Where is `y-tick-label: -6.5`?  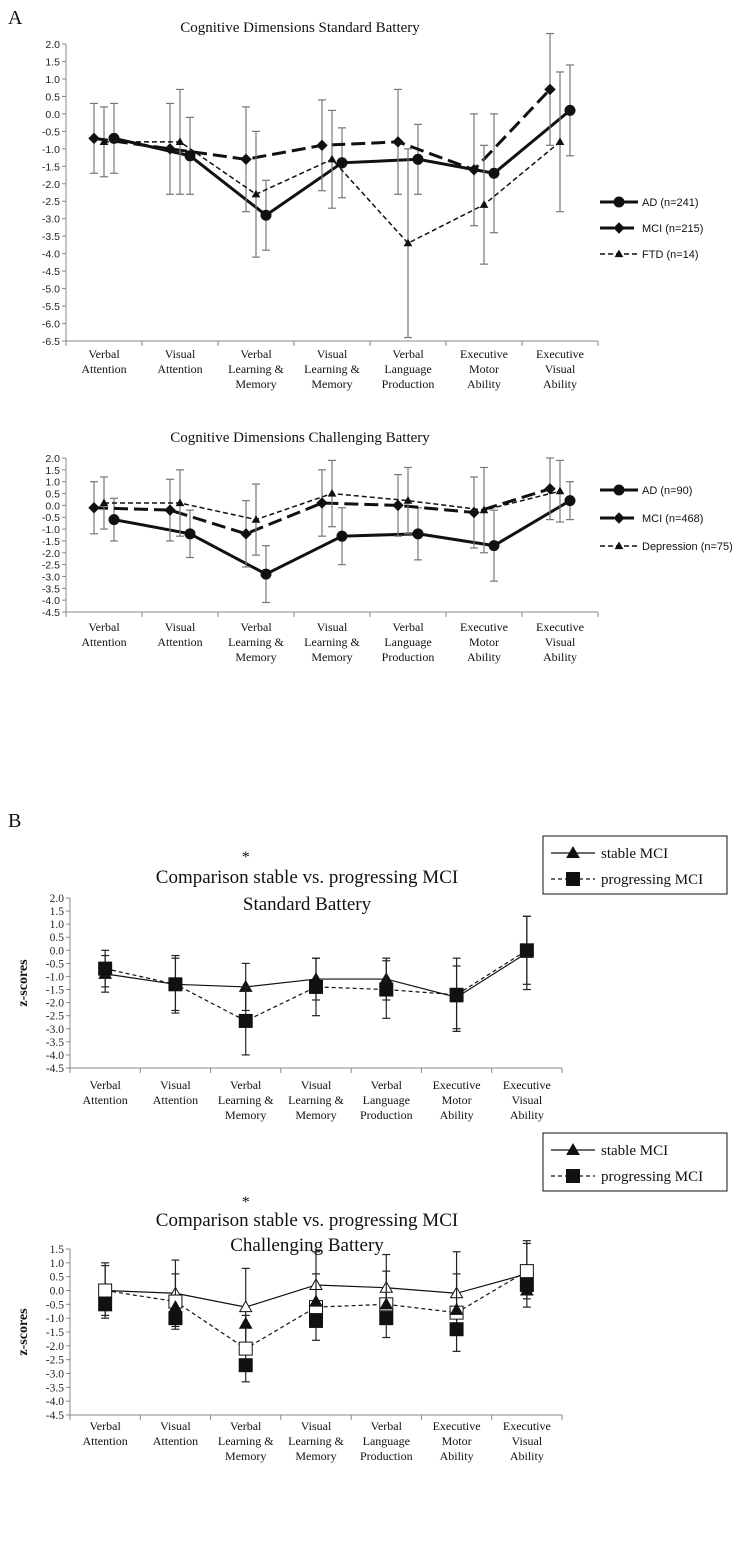 y-tick-label: -6.5 is located at coordinates (51, 342).